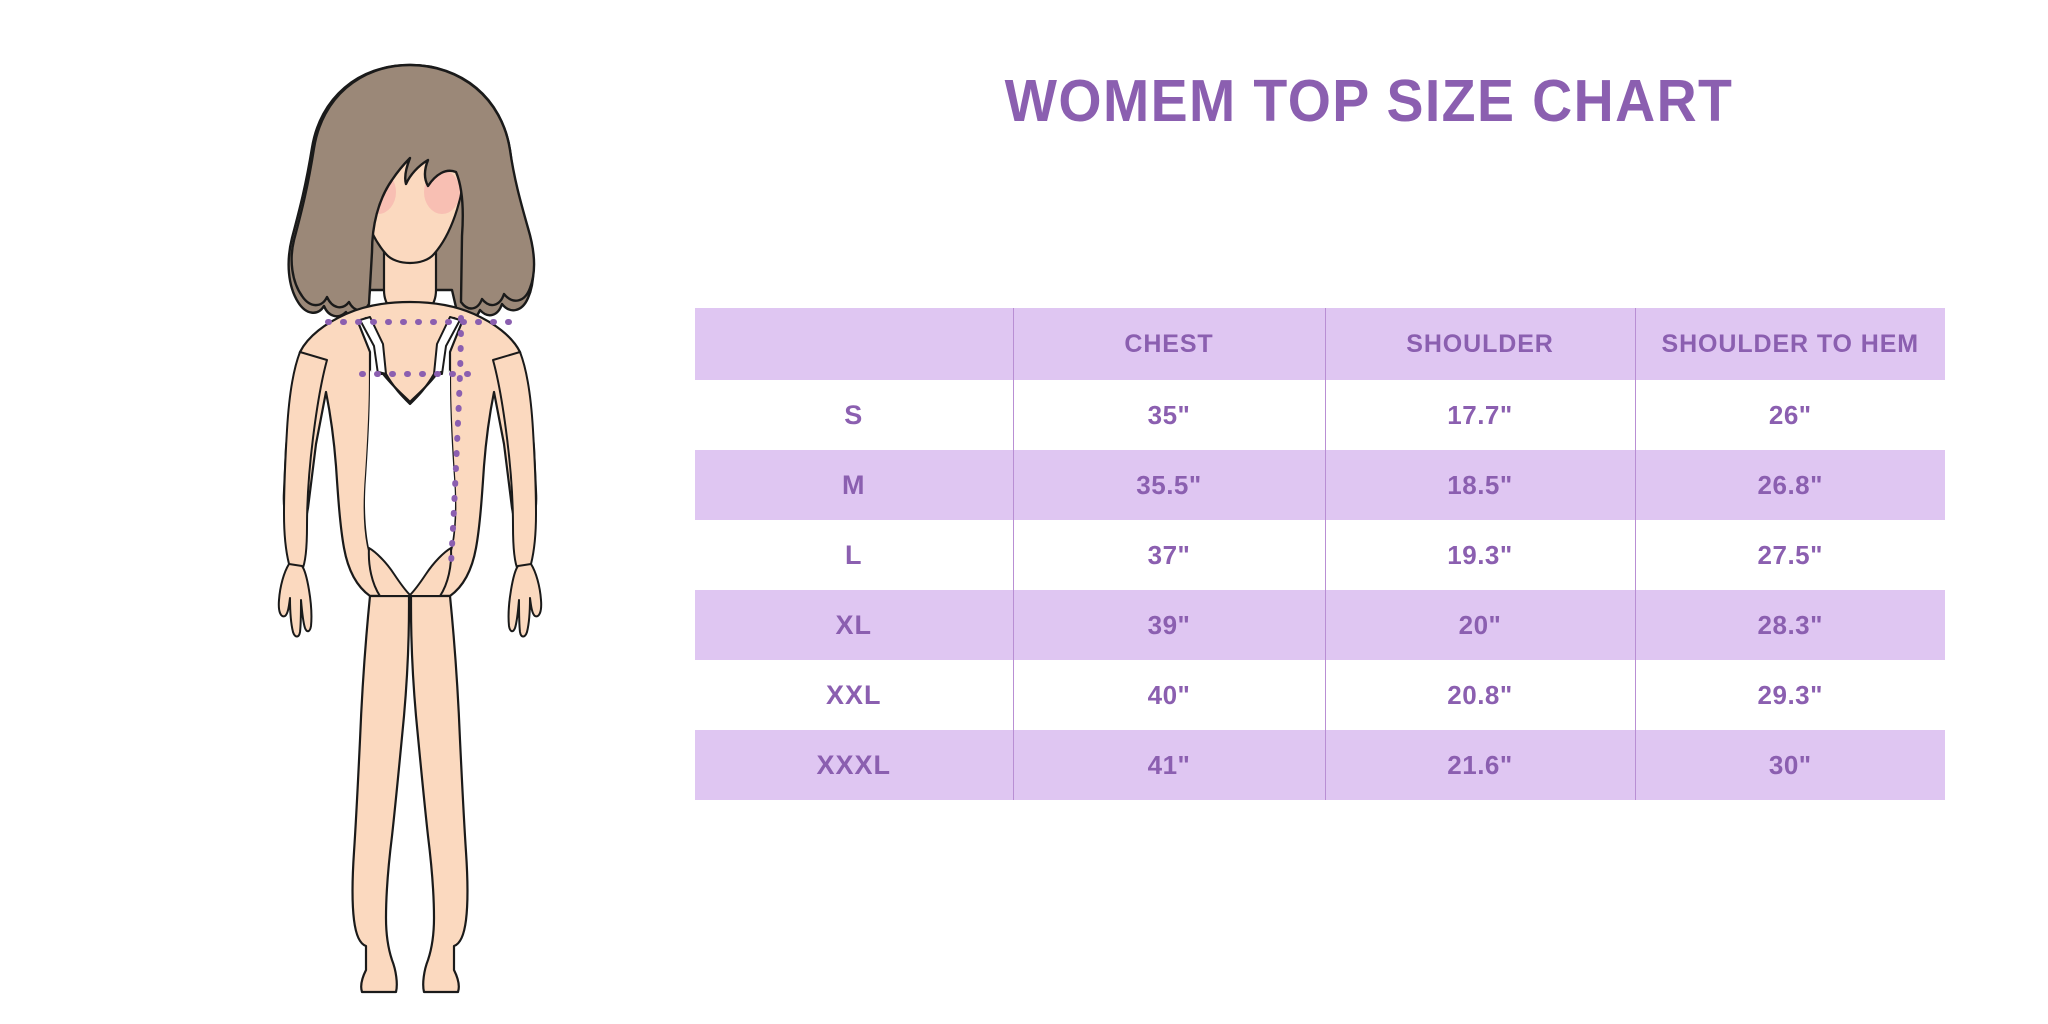  Describe the element at coordinates (1168, 625) in the screenshot. I see `cell-chest: 39"` at that location.